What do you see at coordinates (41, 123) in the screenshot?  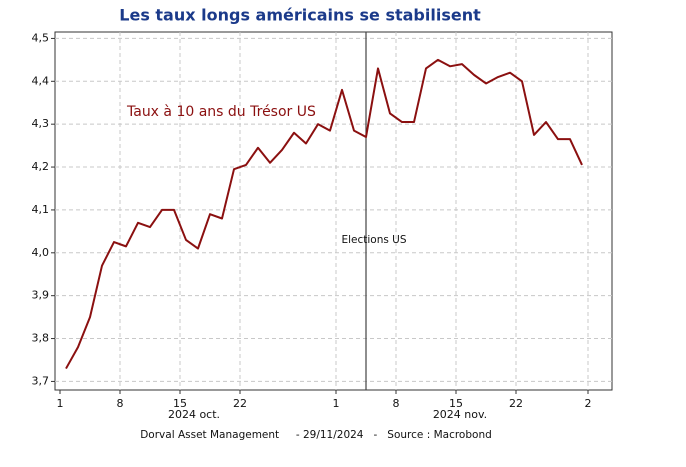 I see `y-tick-label: 4,3` at bounding box center [41, 123].